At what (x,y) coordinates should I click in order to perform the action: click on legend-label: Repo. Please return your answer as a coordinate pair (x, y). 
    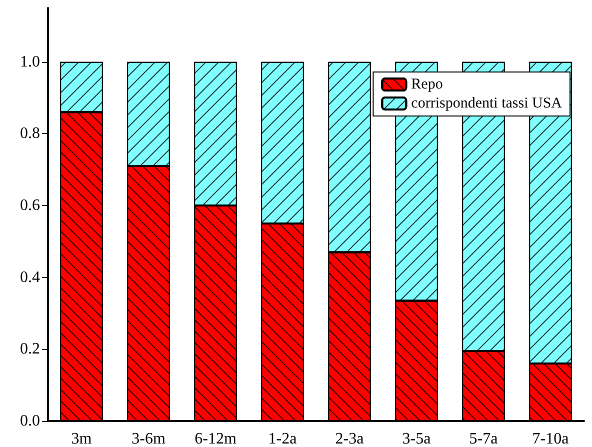
    Looking at the image, I should click on (427, 84).